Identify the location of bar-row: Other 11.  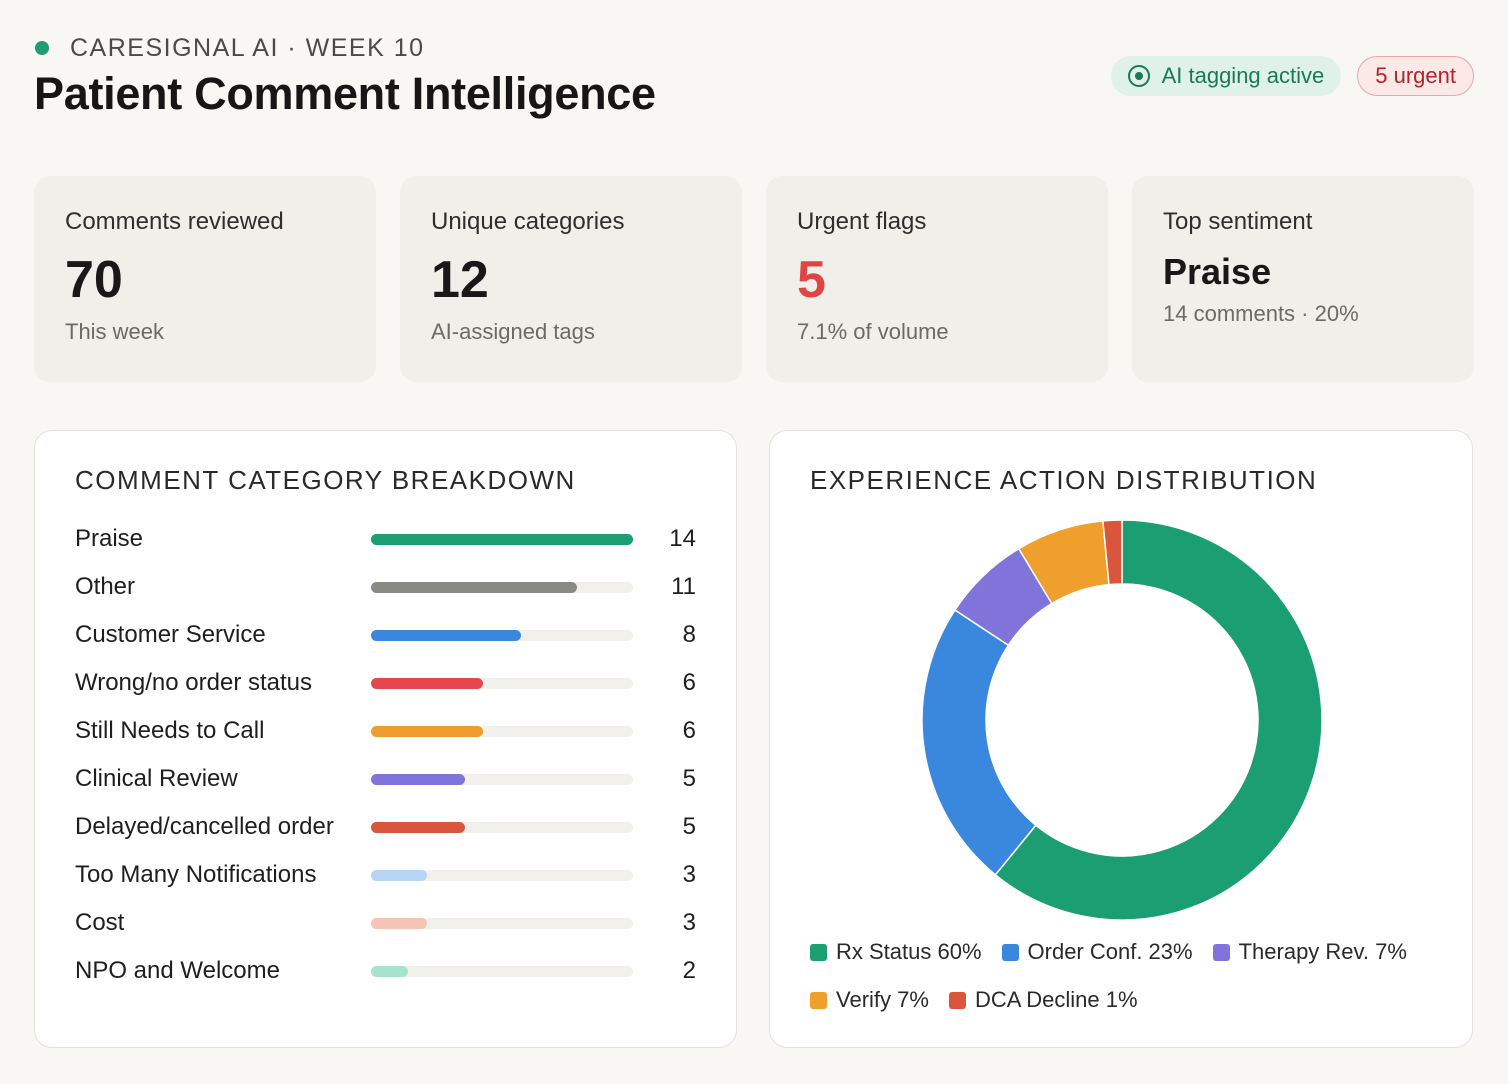
(385, 587).